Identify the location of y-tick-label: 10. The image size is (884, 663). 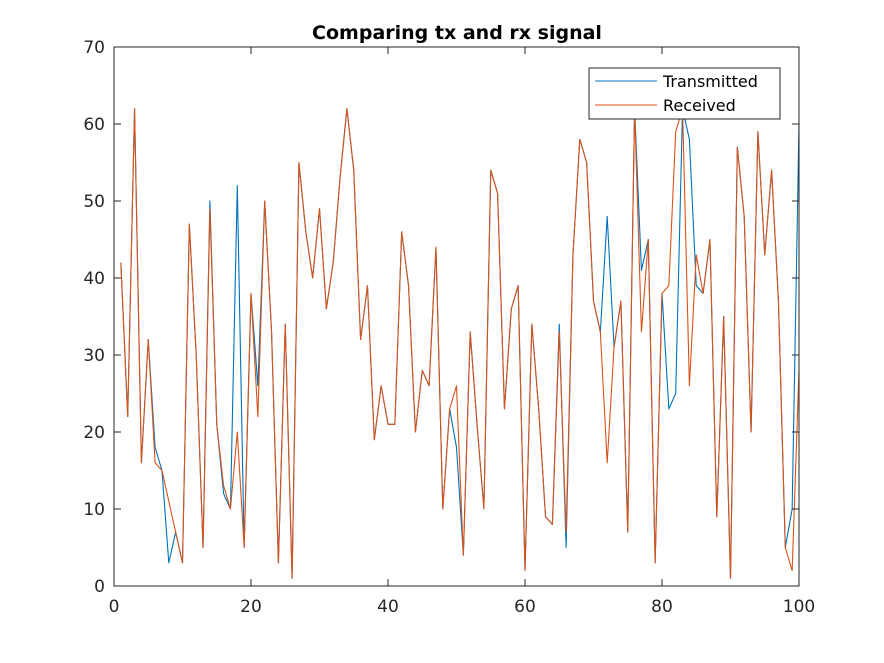
(94, 510).